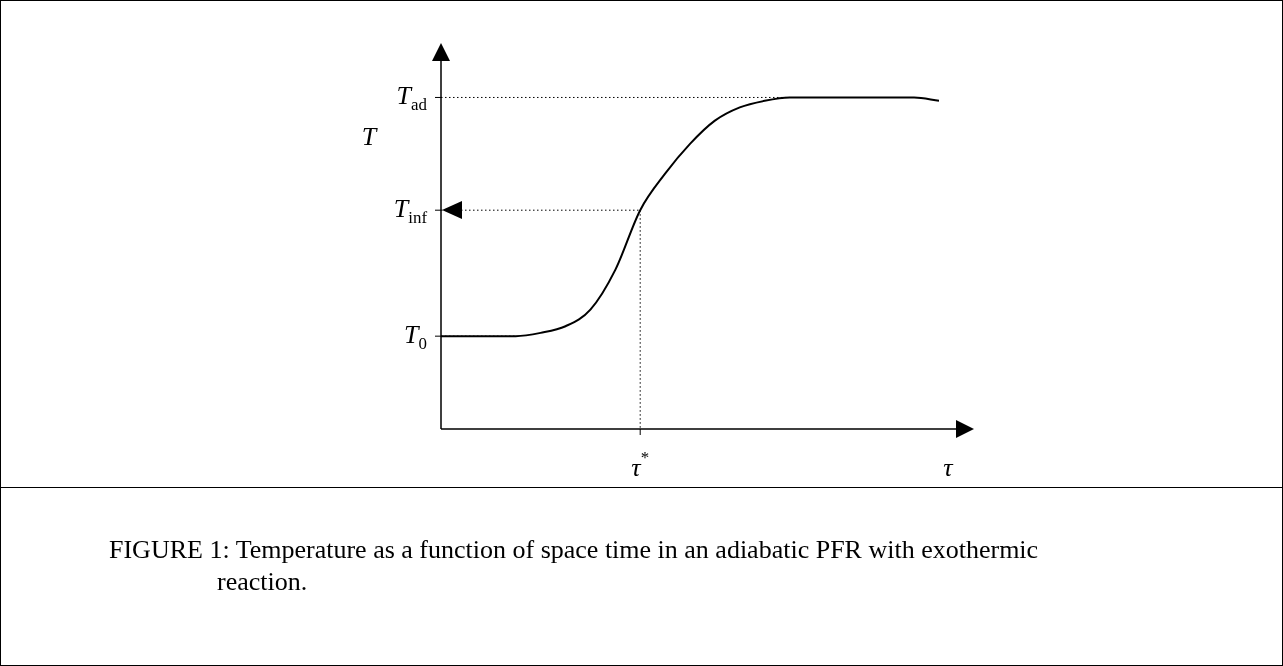 This screenshot has height=666, width=1283. I want to click on x-axis-title: τ, so click(949, 467).